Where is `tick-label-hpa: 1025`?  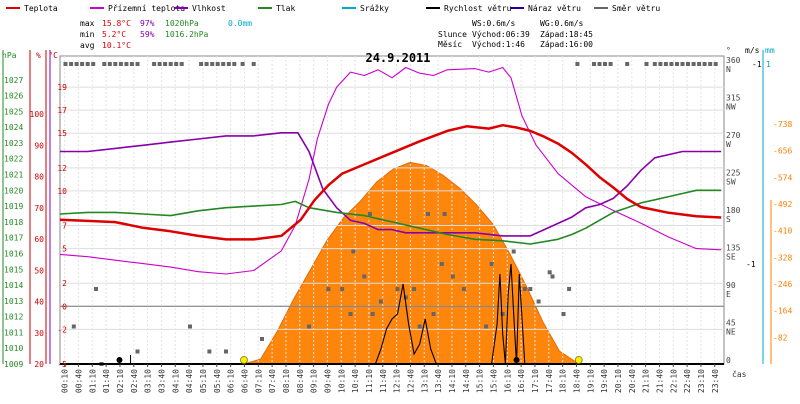 tick-label-hpa: 1025 is located at coordinates (13, 111).